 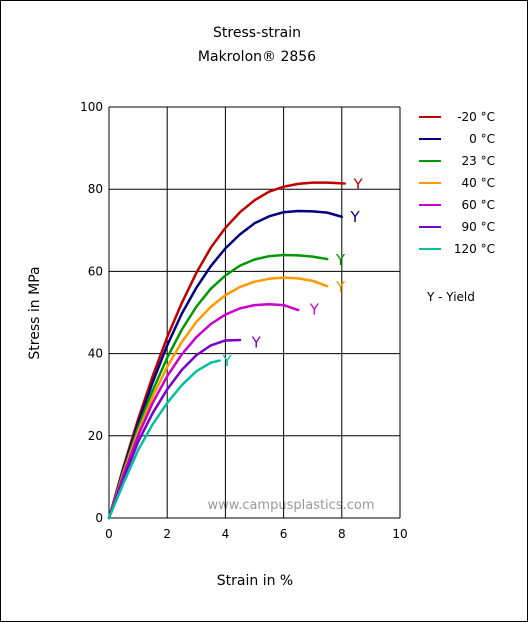 What do you see at coordinates (342, 534) in the screenshot?
I see `x-tick-label: 8` at bounding box center [342, 534].